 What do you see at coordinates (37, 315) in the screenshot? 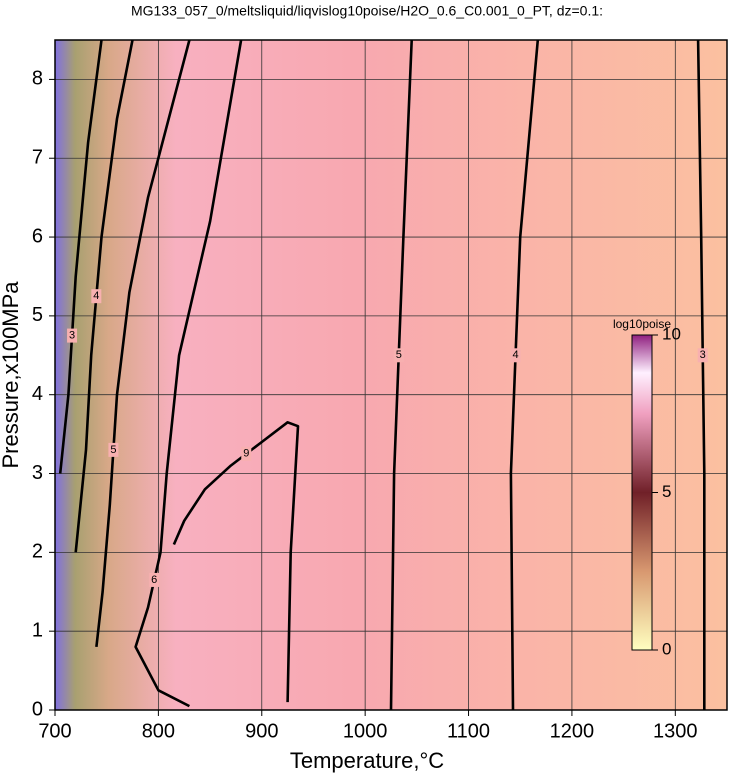
I see `y-tick-label: 5` at bounding box center [37, 315].